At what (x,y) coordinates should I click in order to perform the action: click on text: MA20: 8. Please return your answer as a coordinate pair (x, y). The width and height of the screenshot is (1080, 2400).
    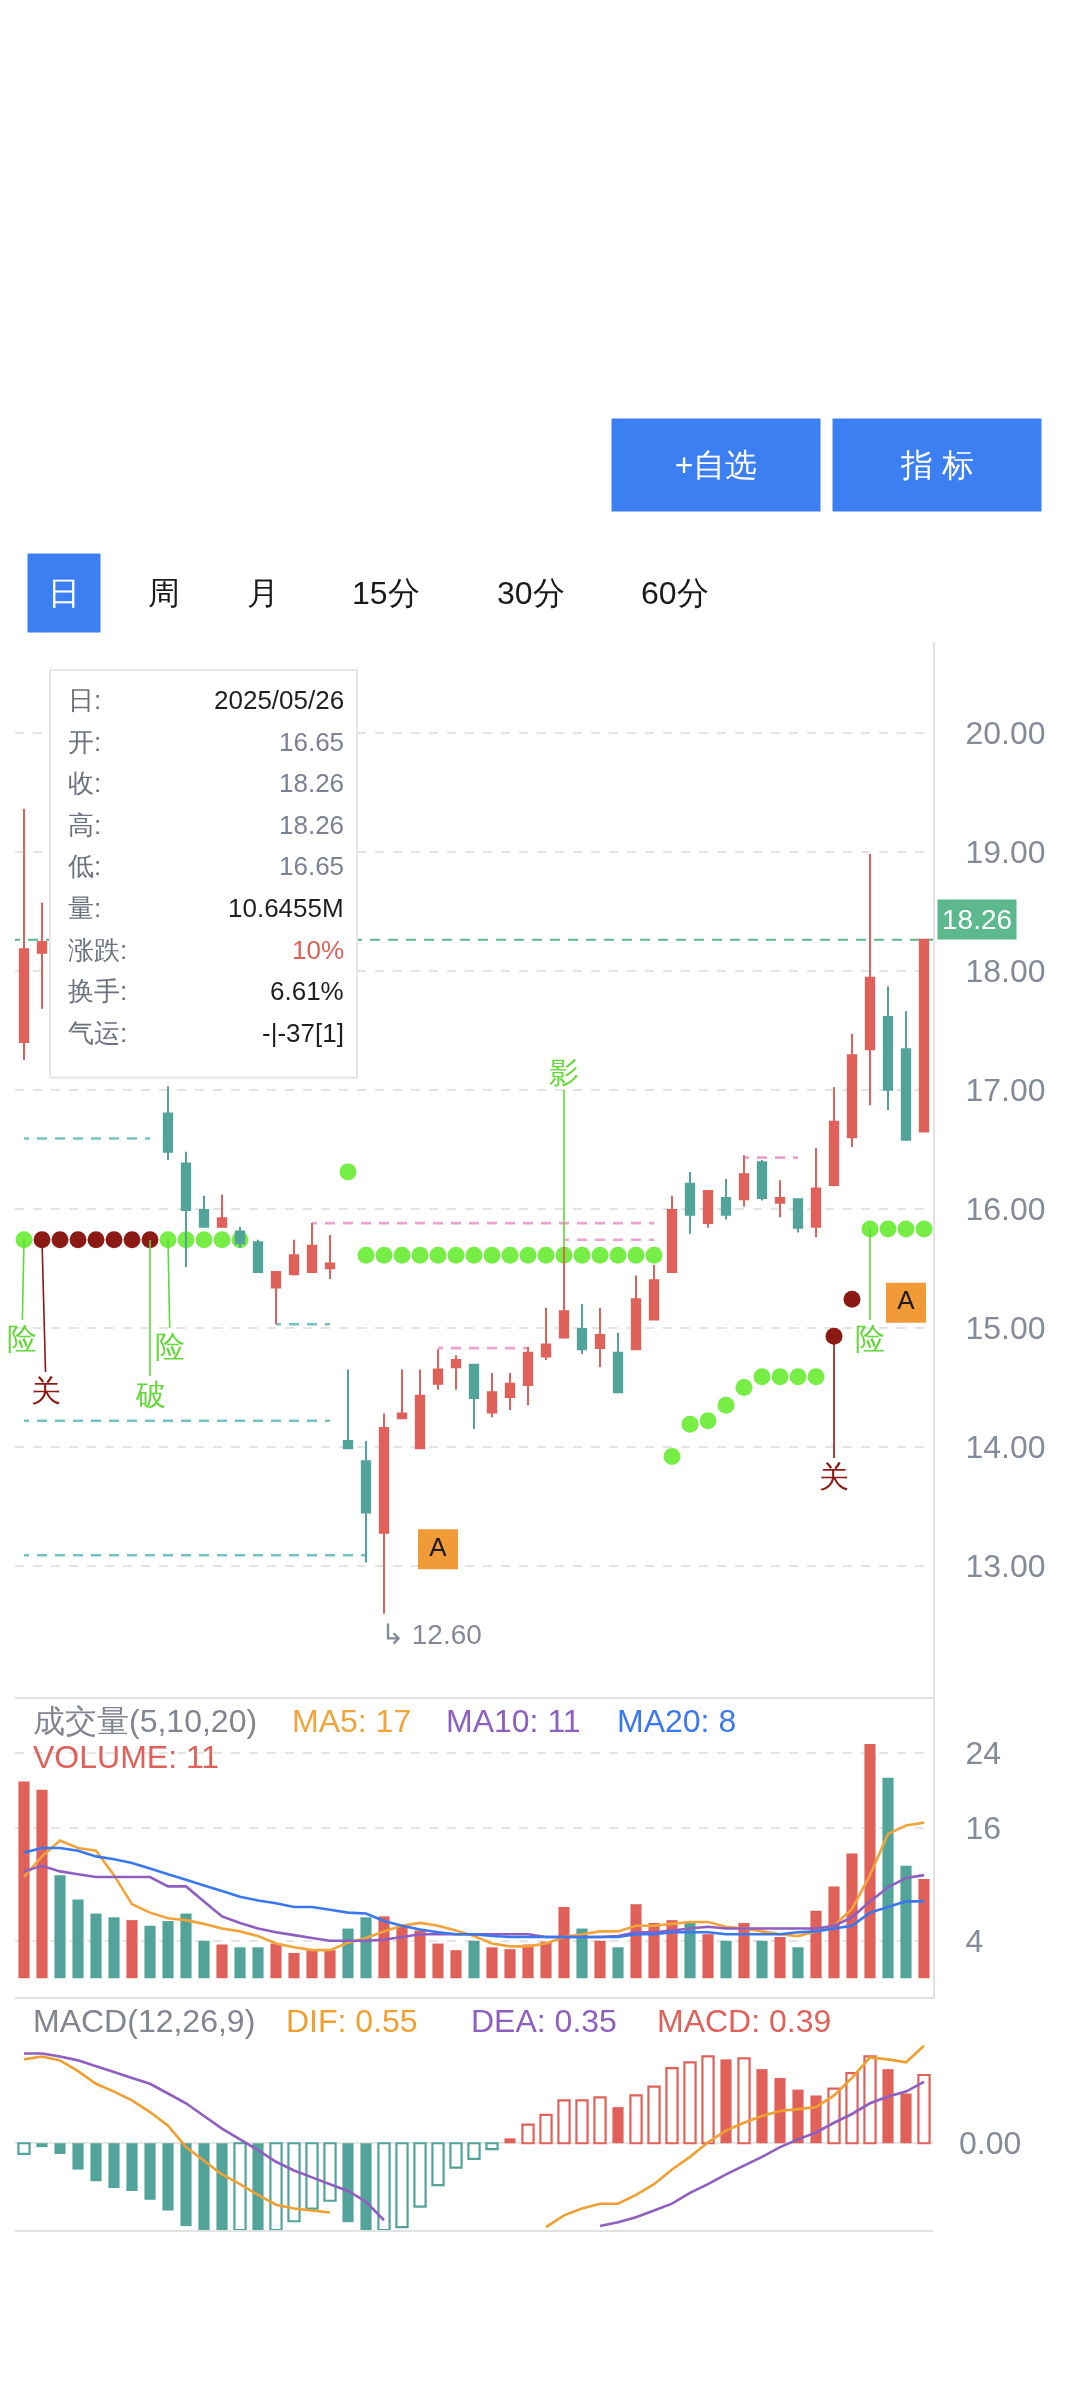
    Looking at the image, I should click on (677, 1721).